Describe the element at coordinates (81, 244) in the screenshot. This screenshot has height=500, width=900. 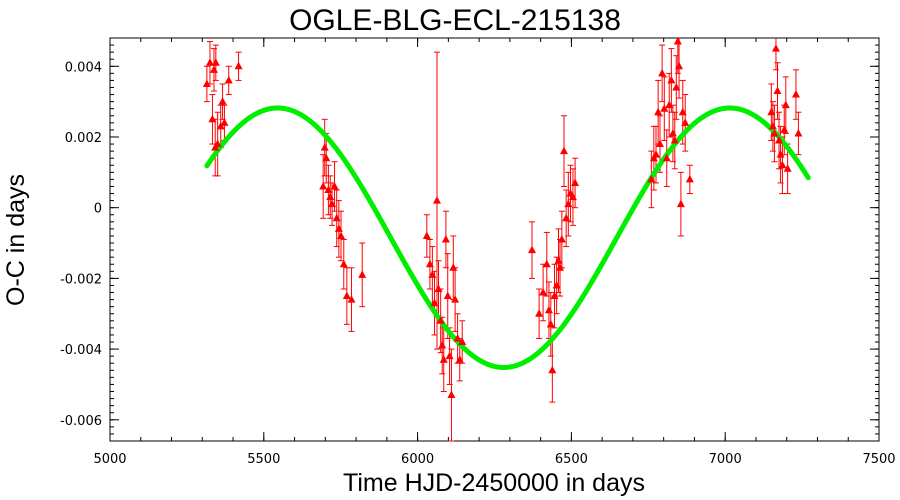
I see `y-tick-labels: 0.004 0.002 0 -0.002 -0.004 -0.006` at that location.